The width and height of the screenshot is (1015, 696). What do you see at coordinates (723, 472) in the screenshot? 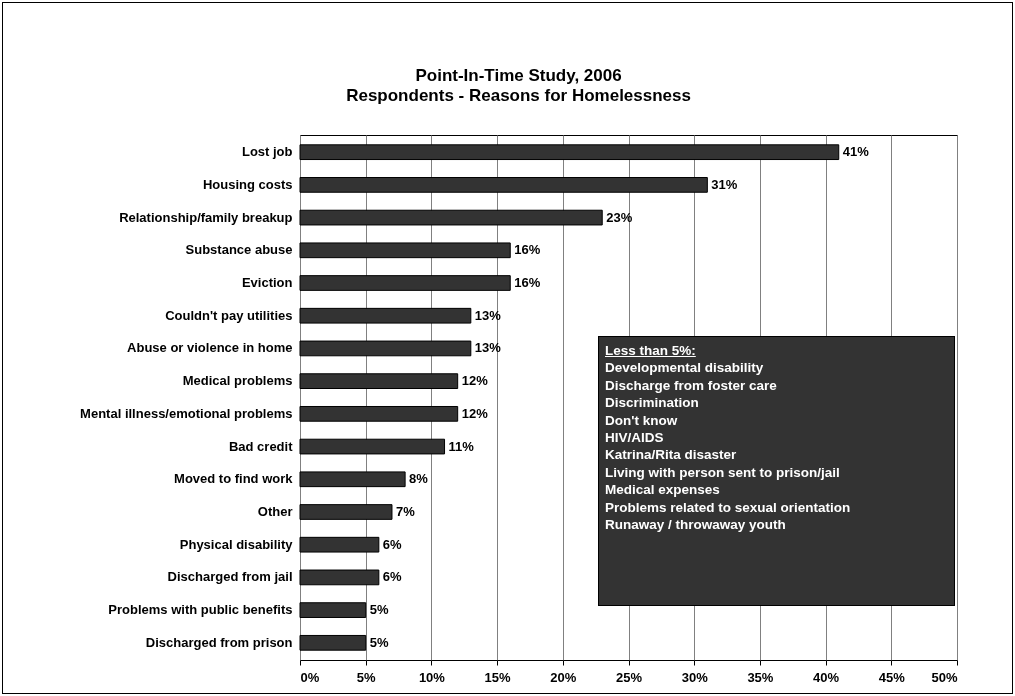
I see `annotation: Living with person sent to prison/jail` at bounding box center [723, 472].